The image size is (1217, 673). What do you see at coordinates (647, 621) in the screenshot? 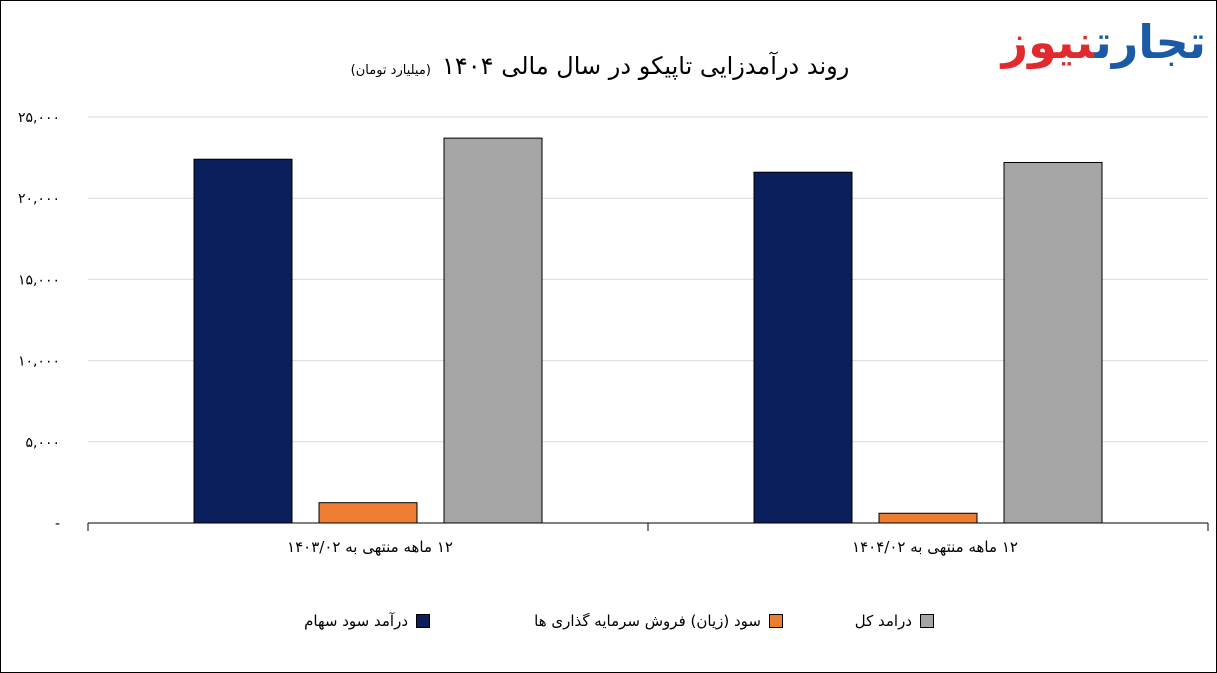
I see `legend-label-investment-gain: سود (زیان) فروش سرمایه گذاری ها` at bounding box center [647, 621].